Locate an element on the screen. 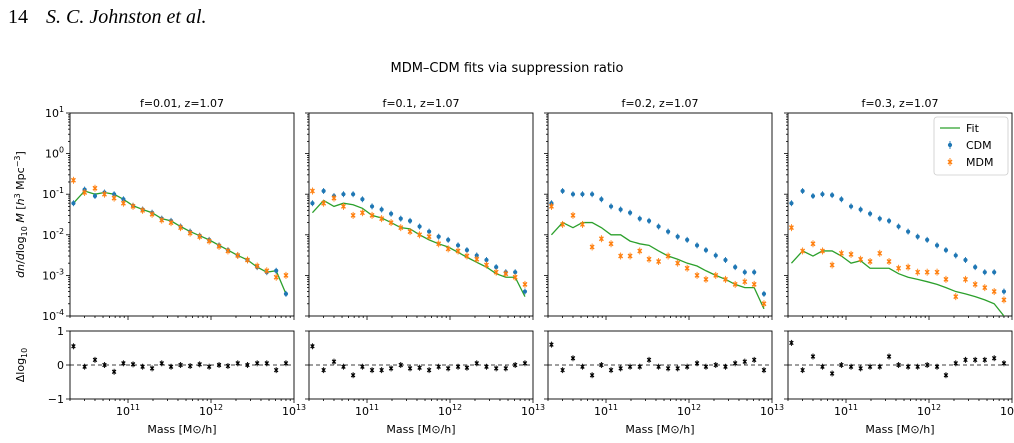  x-tick-label: 1013 is located at coordinates (533, 410).